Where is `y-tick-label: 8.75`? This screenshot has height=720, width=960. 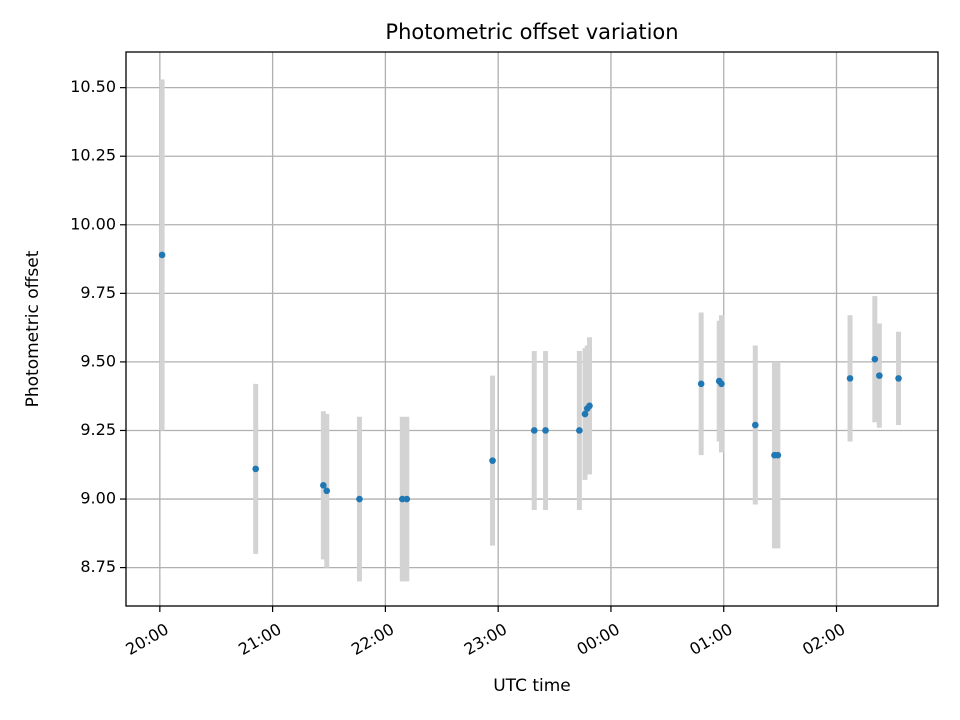
y-tick-label: 8.75 is located at coordinates (98, 566).